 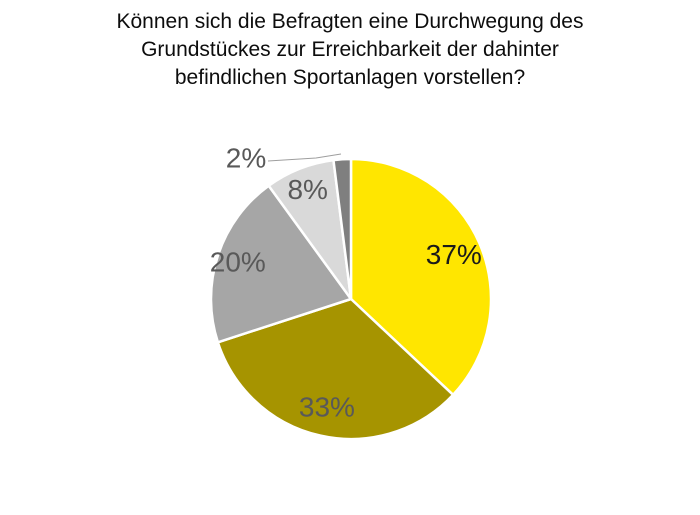 What do you see at coordinates (454, 254) in the screenshot?
I see `slice-label-37-percent: 37%` at bounding box center [454, 254].